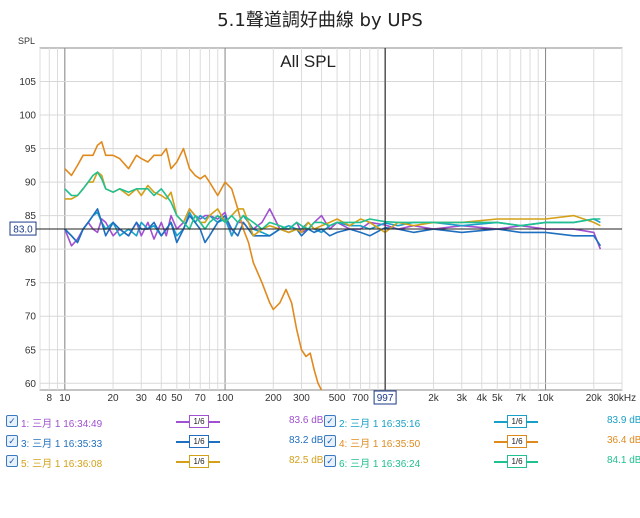  I want to click on legend-series-name: 2: 三月 1 16:35:16, so click(380, 424).